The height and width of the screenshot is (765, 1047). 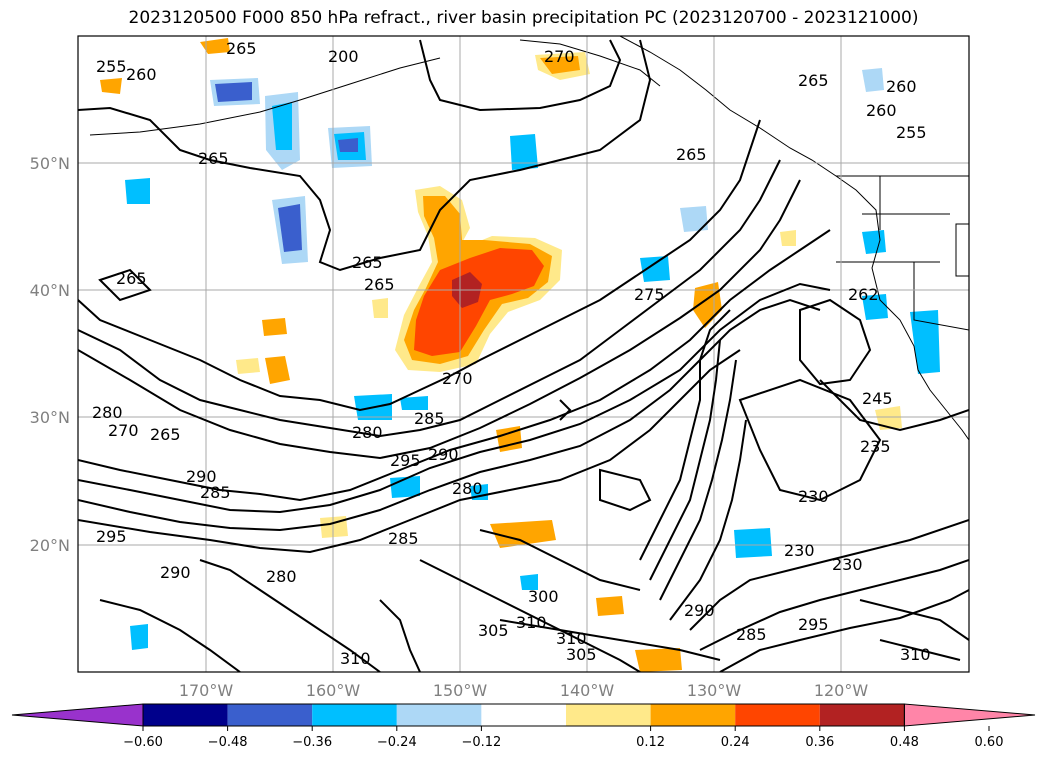 I want to click on lon-axis: 170°W 160°W 150°W 140°W 130°W 120°W, so click(x=524, y=690).